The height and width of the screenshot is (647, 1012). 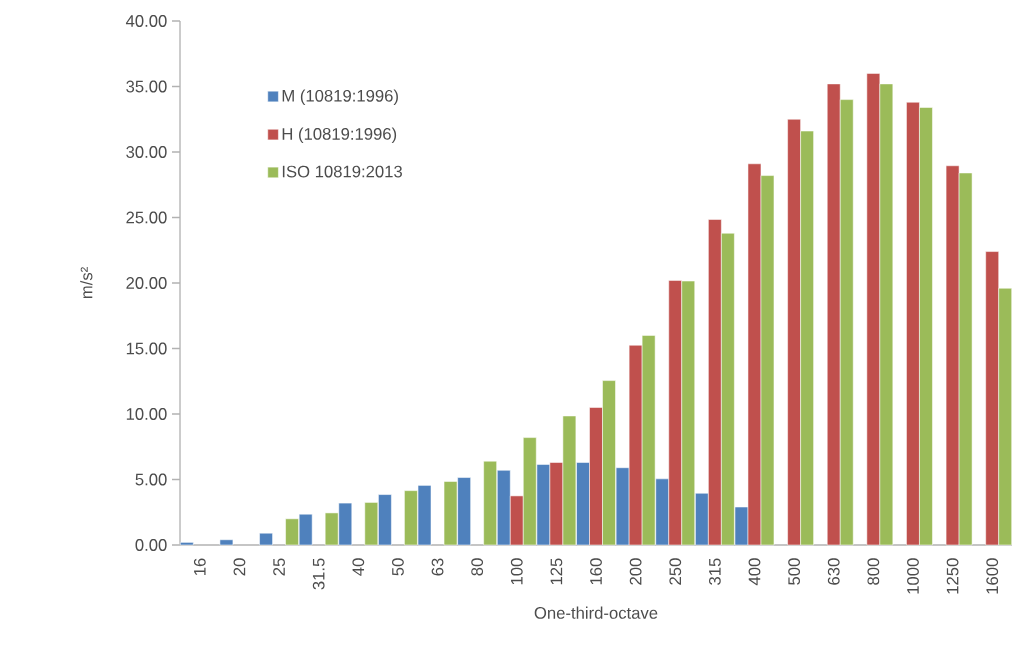 I want to click on y-tick-label: 5.00, so click(x=151, y=479).